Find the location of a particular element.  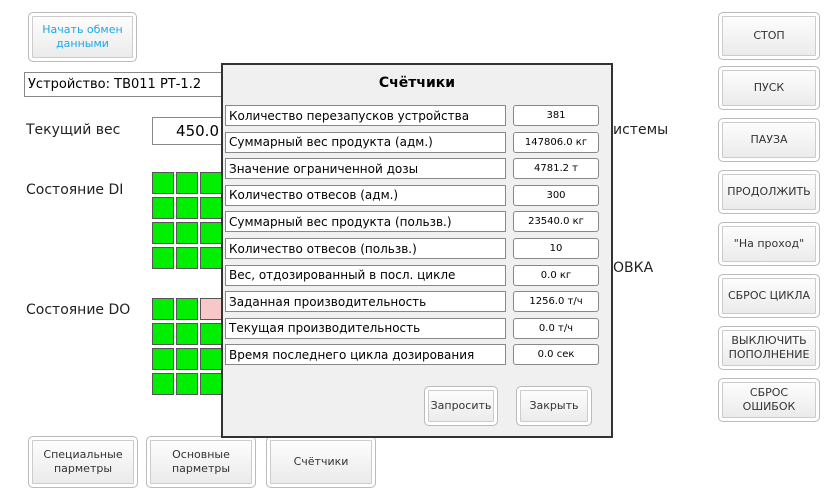

close-button: Закрыть is located at coordinates (554, 406).